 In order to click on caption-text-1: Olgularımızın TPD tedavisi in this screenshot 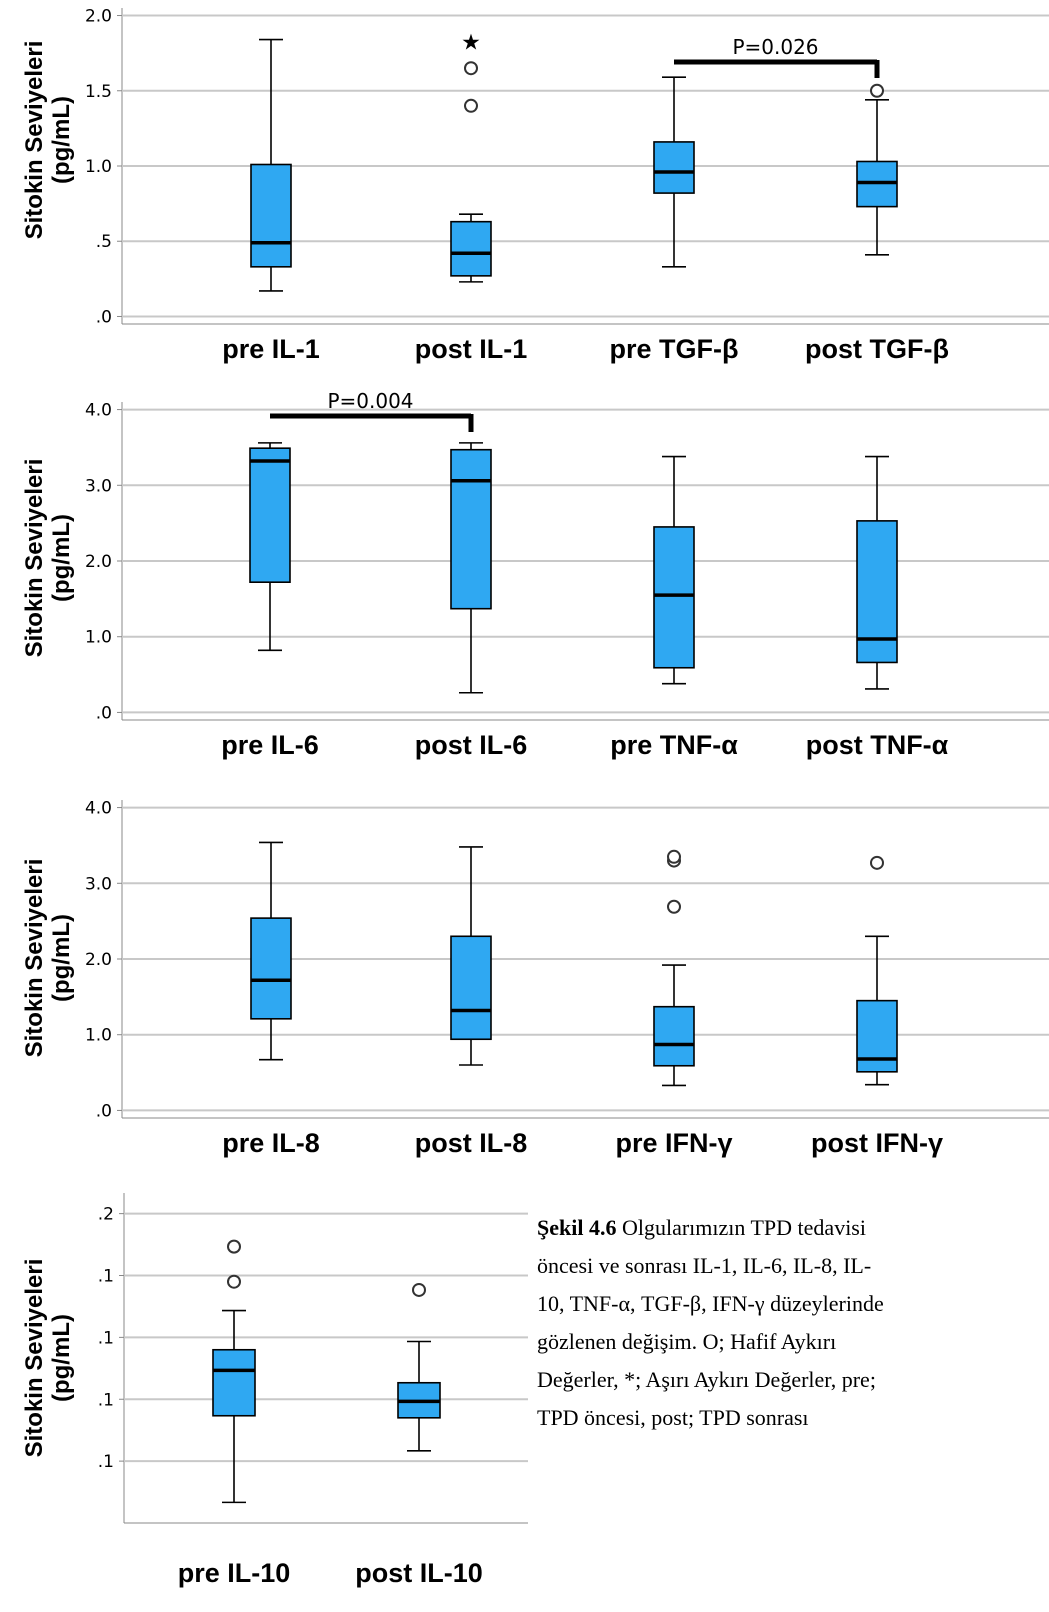, I will do `click(741, 1227)`.